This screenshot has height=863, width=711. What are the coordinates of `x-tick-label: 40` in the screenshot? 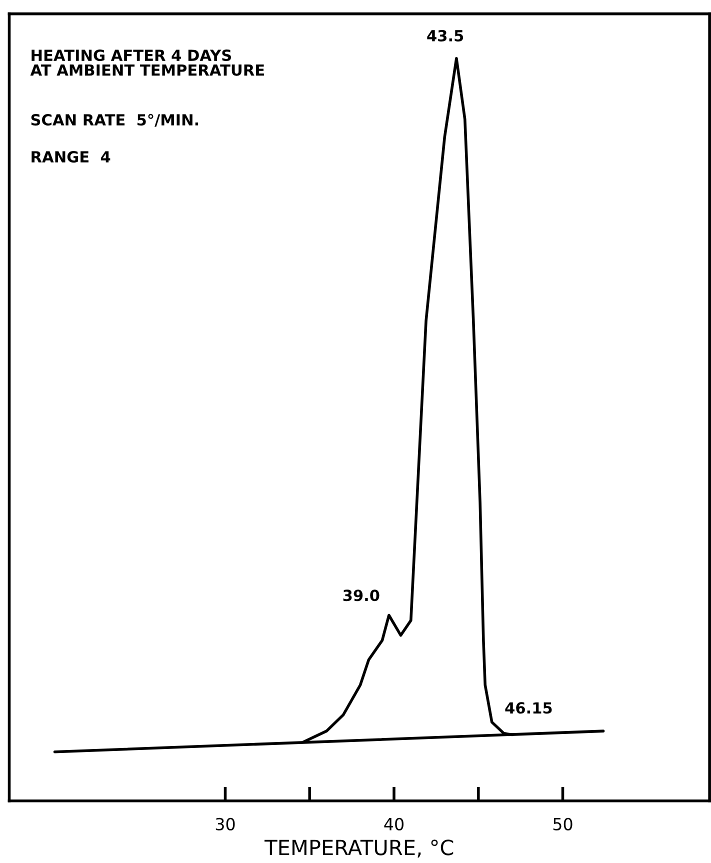 It's located at (394, 824).